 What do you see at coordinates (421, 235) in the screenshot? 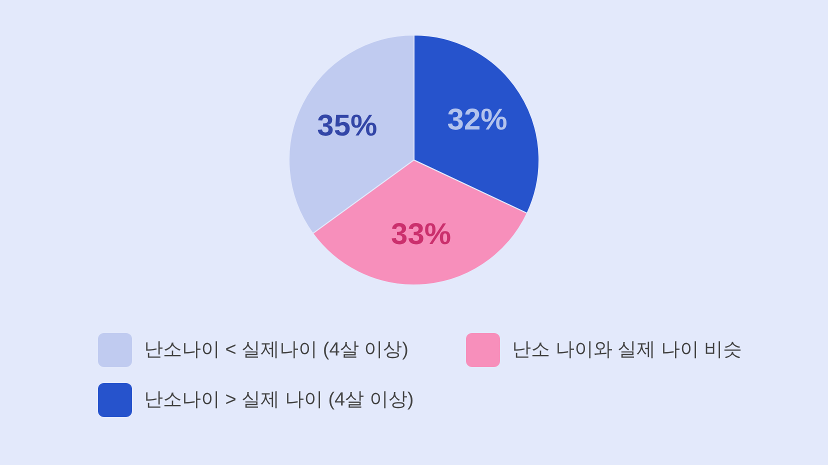
I see `data-label: 33%` at bounding box center [421, 235].